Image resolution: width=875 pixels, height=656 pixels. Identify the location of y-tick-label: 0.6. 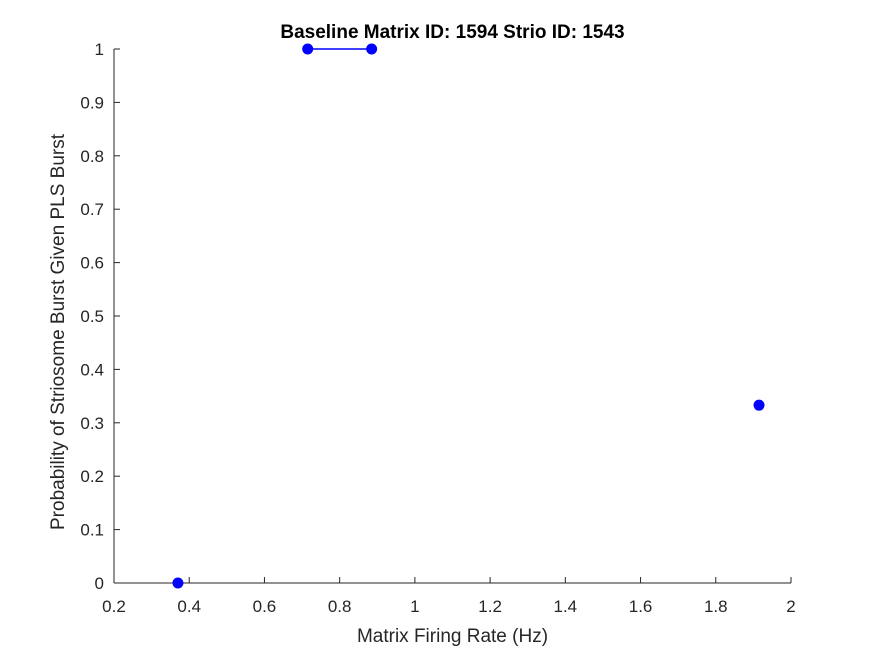
(92, 263).